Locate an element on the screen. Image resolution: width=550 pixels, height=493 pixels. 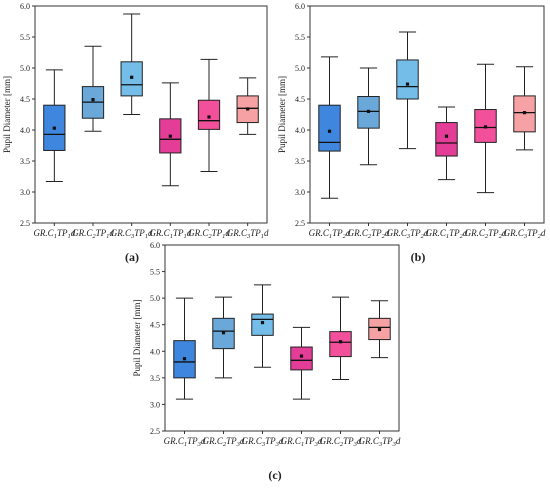
panel-label: (b) is located at coordinates (418, 257).